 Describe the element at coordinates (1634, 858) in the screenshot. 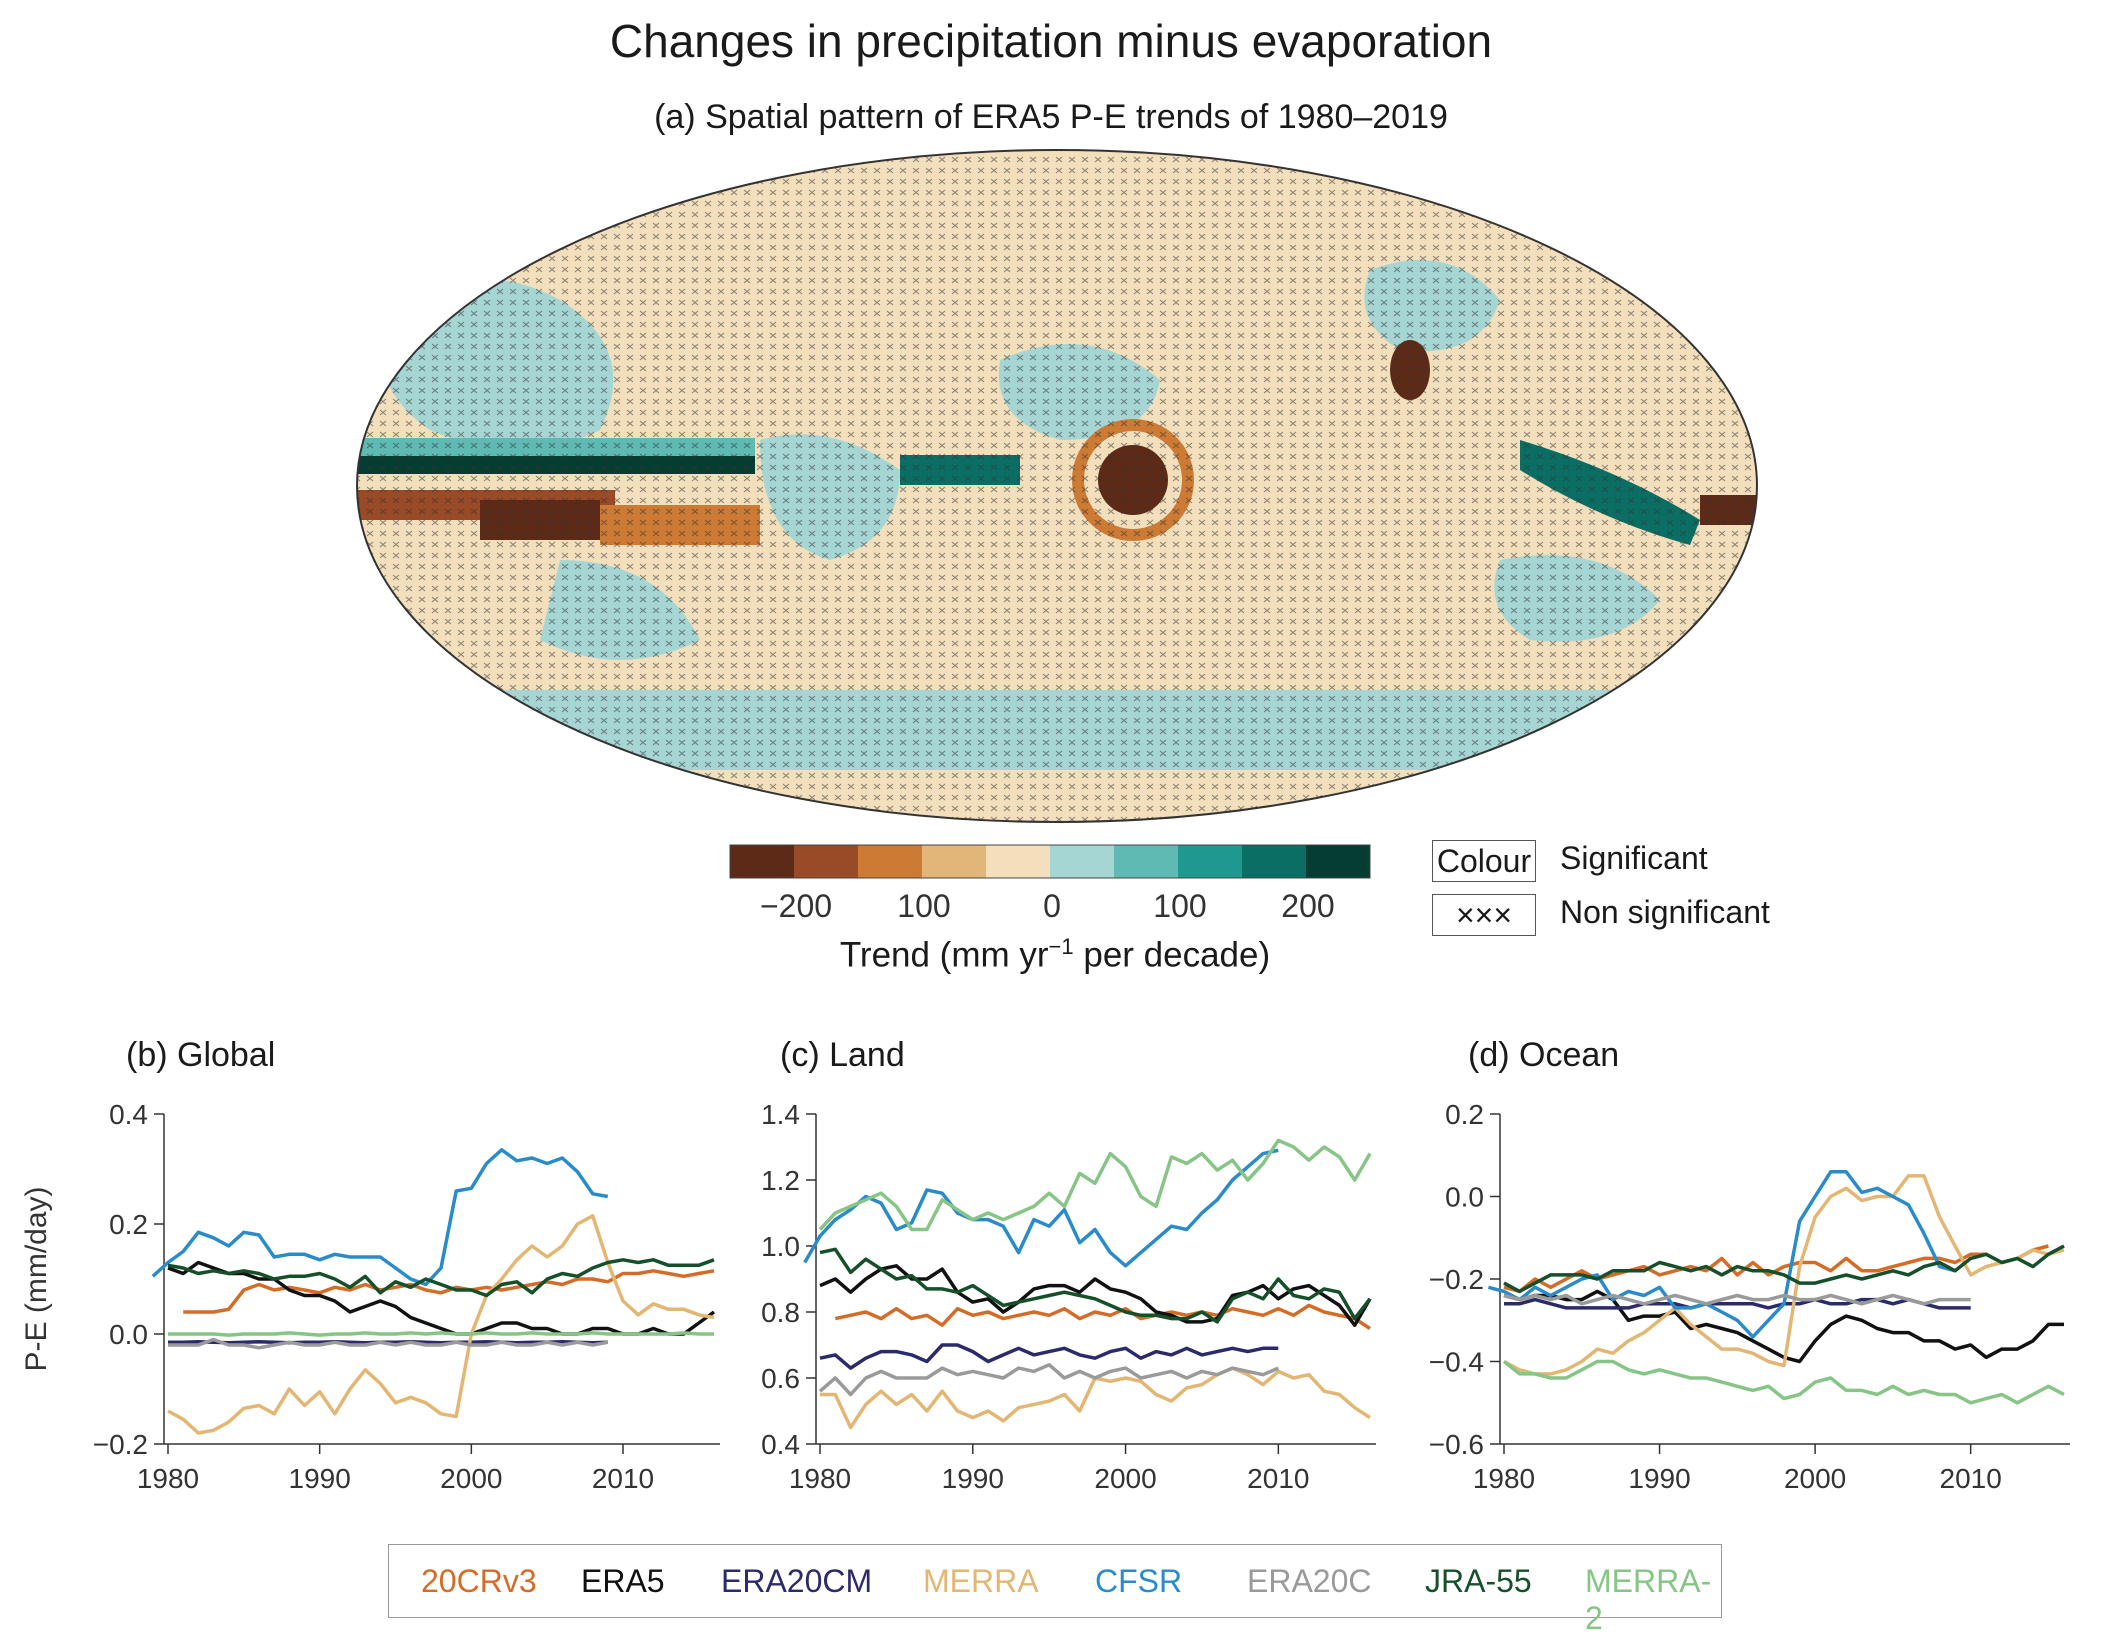

I see `significant-label: Significant` at that location.